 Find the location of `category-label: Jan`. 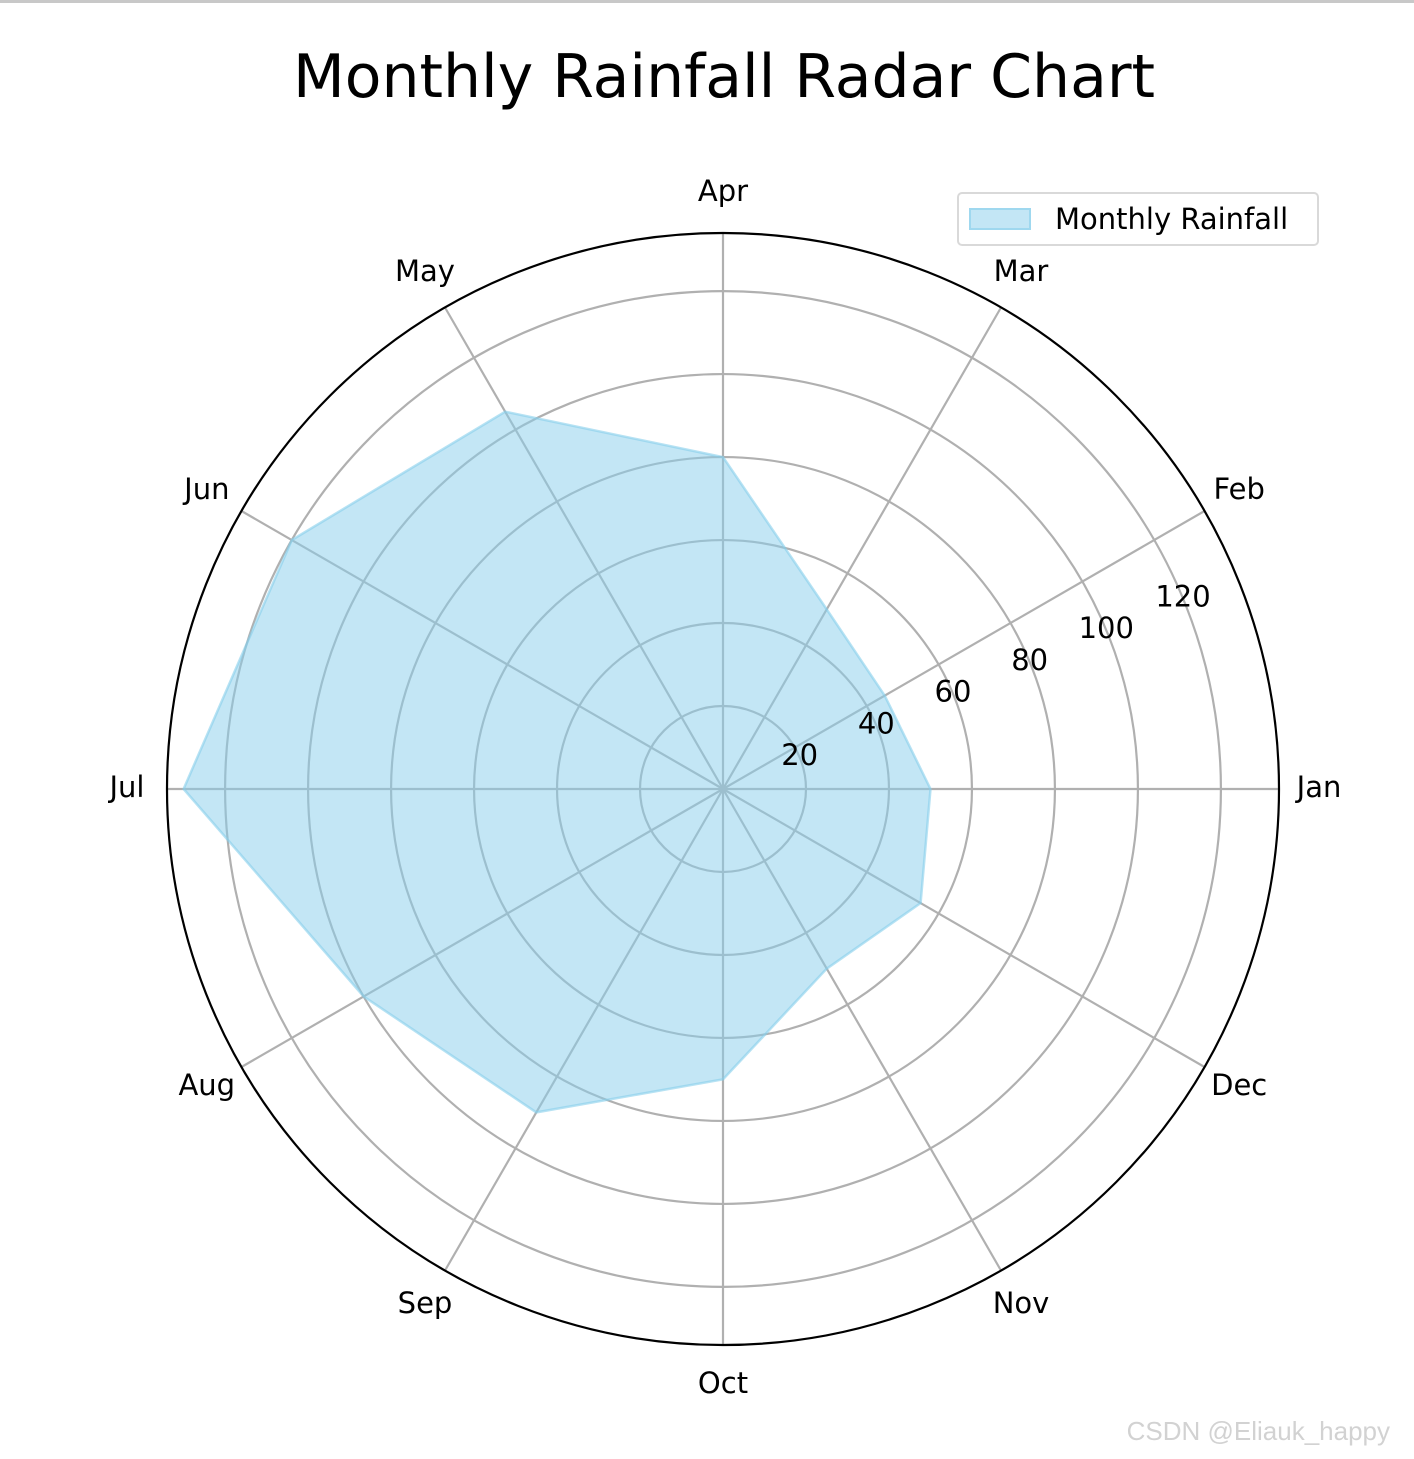

category-label: Jan is located at coordinates (1318, 787).